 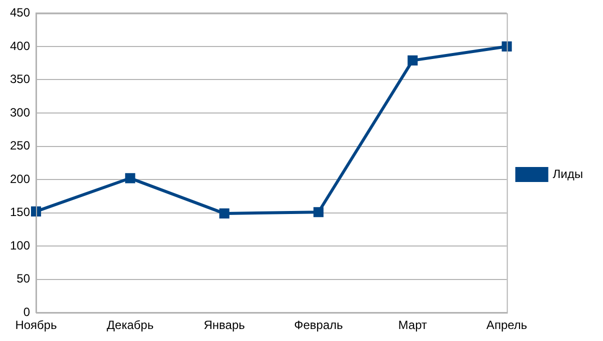 What do you see at coordinates (20, 13) in the screenshot?
I see `y-tick-label: 450` at bounding box center [20, 13].